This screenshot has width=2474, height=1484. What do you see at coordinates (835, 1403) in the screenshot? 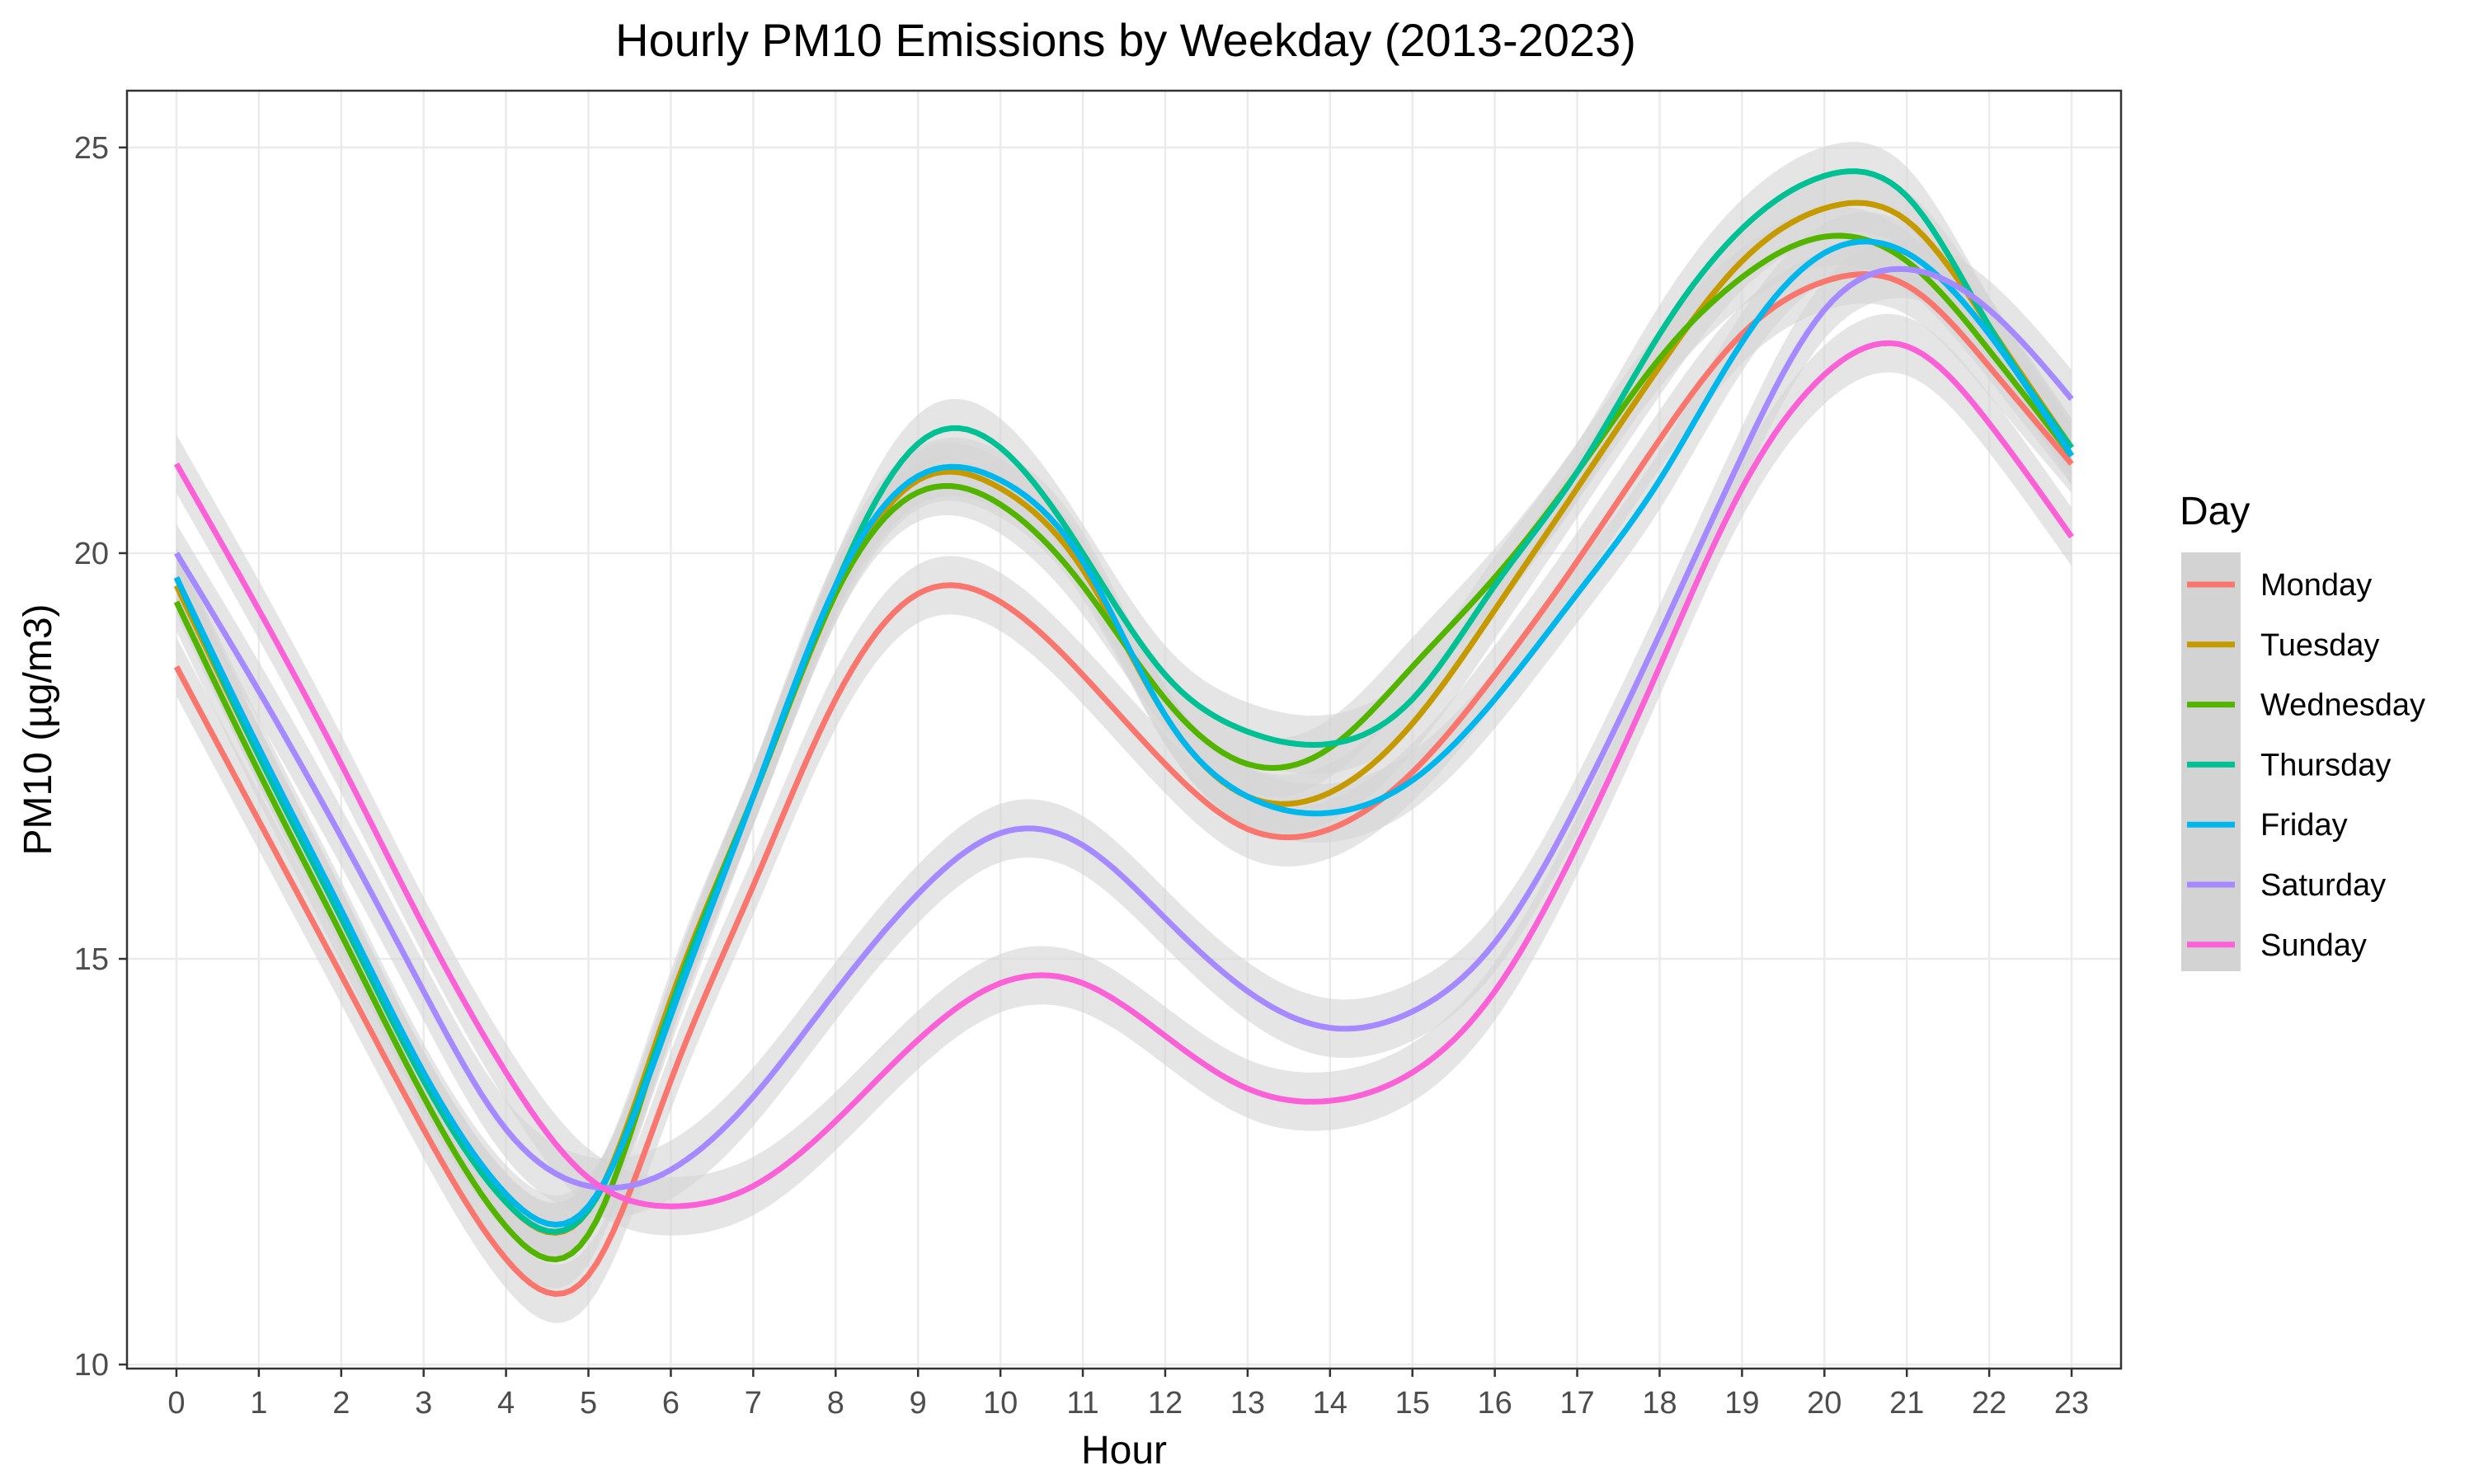
I see `x-tick-label-8: 8` at bounding box center [835, 1403].